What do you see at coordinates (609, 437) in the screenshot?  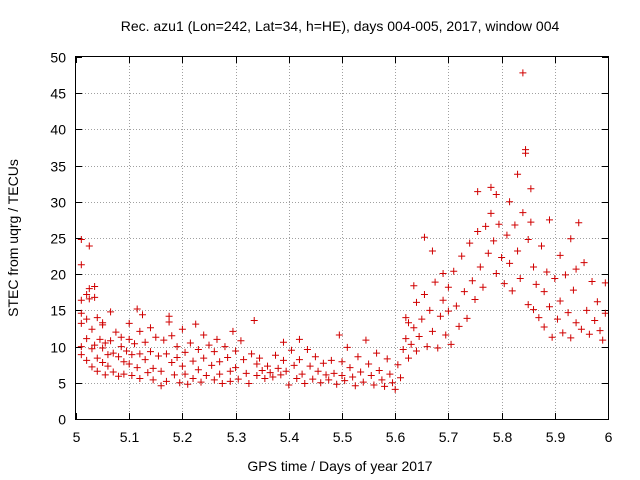 I see `x-tick-label: 6` at bounding box center [609, 437].